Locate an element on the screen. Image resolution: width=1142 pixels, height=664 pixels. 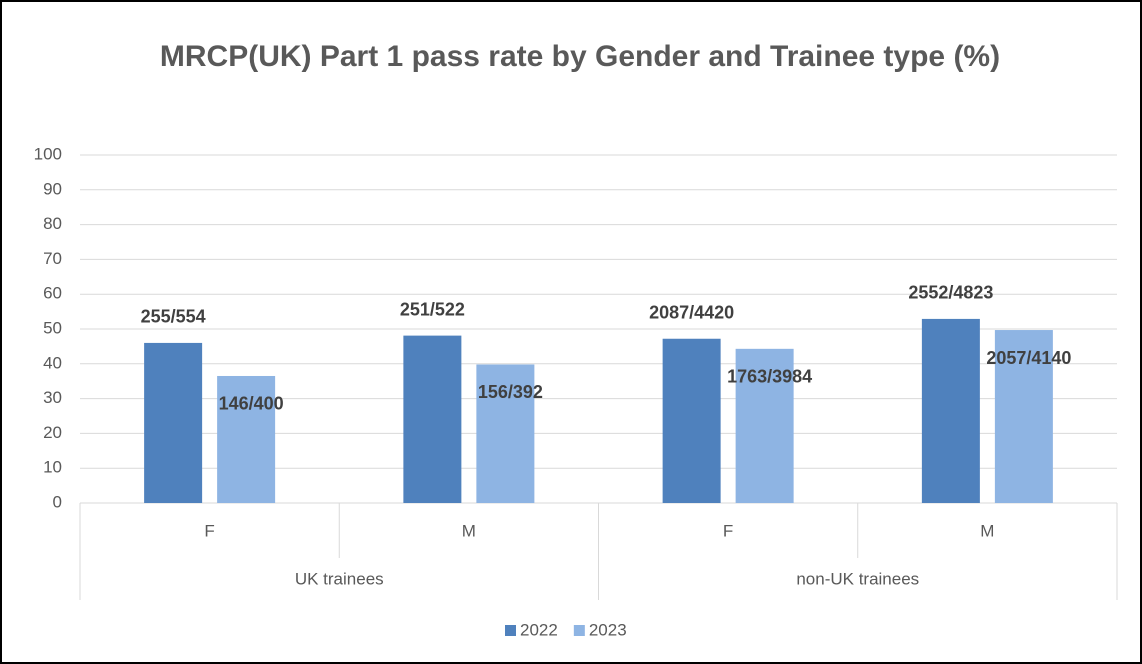
group-label: non-UK trainees is located at coordinates (857, 578).